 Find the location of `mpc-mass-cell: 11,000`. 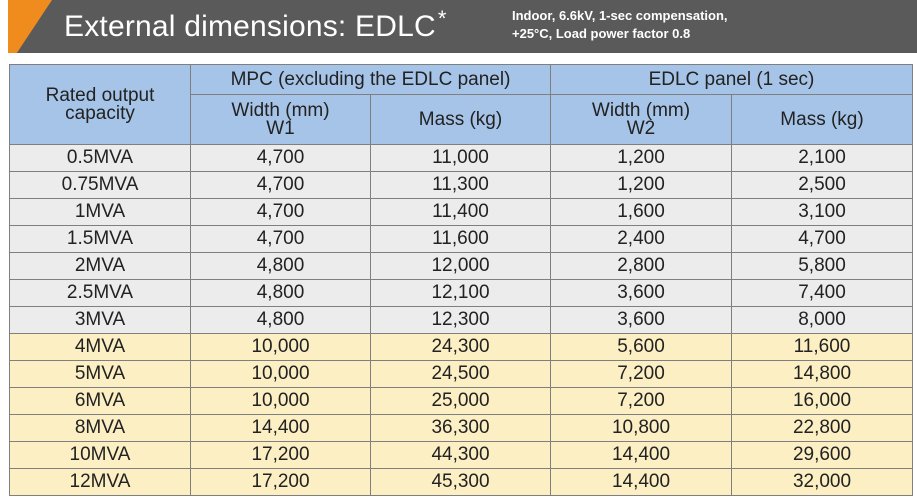

mpc-mass-cell: 11,000 is located at coordinates (460, 158).